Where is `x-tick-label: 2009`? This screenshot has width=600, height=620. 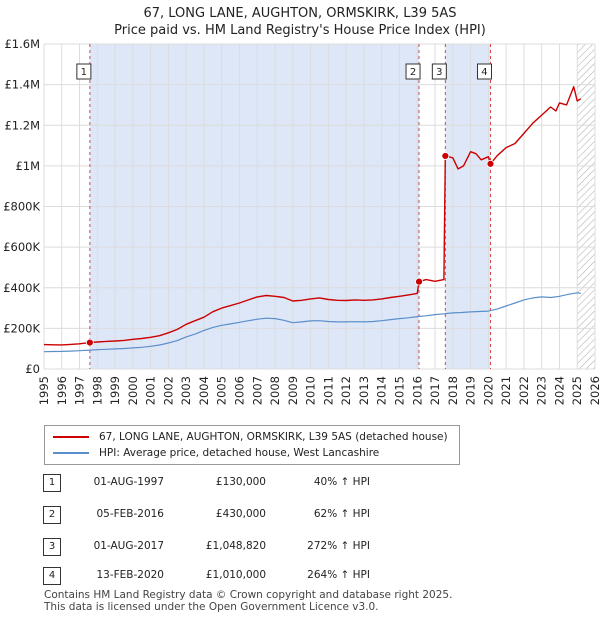
x-tick-label: 2009 is located at coordinates (293, 390).